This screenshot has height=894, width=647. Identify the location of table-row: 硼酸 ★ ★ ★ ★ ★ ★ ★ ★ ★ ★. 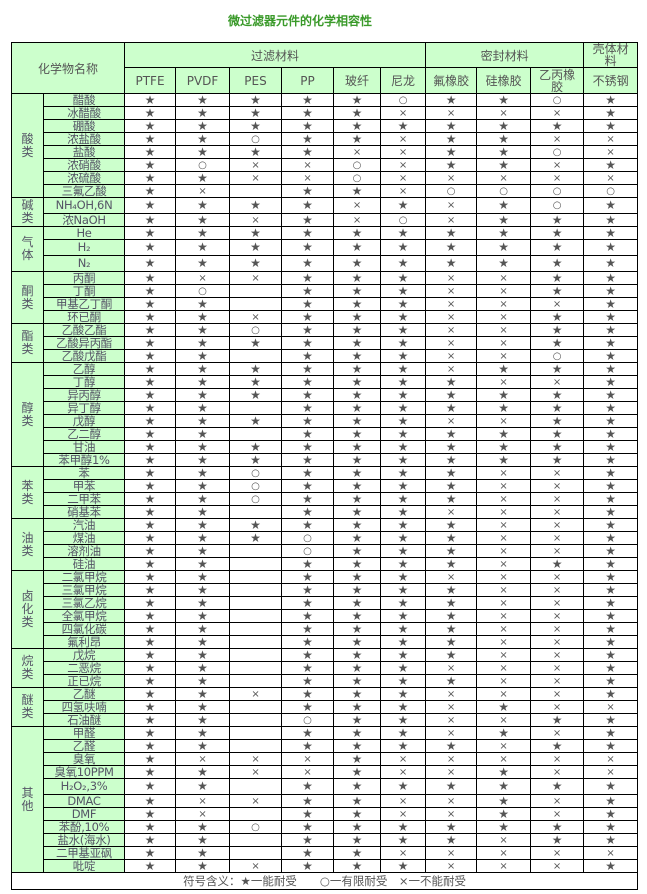
(325, 126).